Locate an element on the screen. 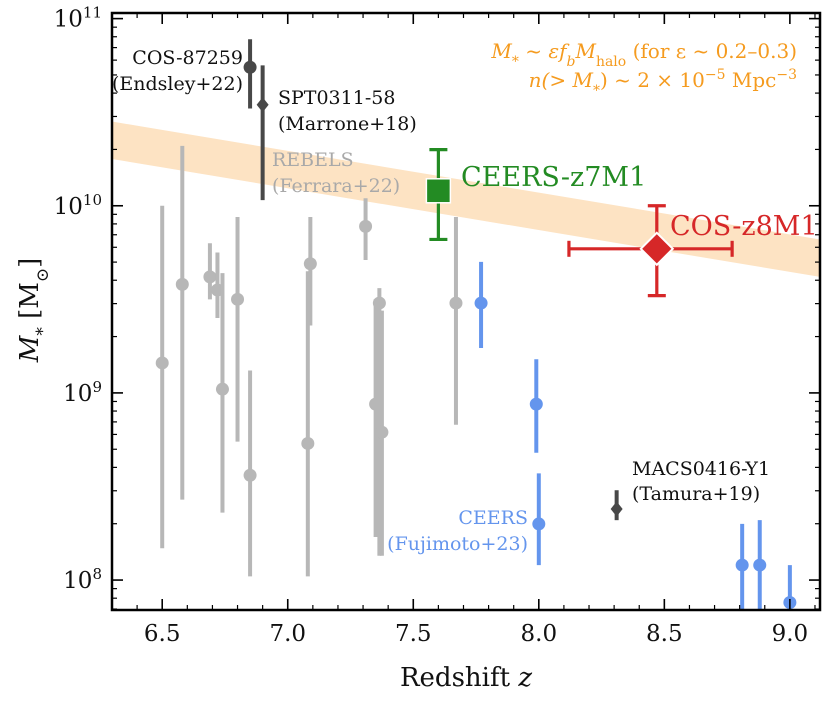  rebels-ferrara-22-point-7-marker is located at coordinates (250, 475).